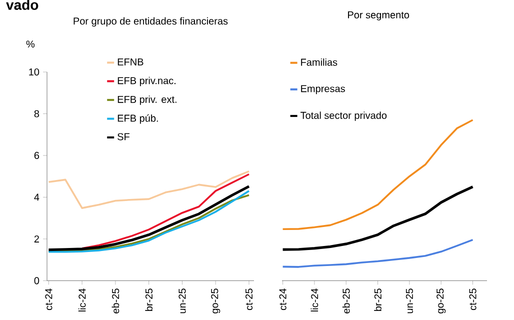 Image resolution: width=514 pixels, height=320 pixels. I want to click on chart-subtitle: Por grupo de entidades financieras, so click(151, 22).